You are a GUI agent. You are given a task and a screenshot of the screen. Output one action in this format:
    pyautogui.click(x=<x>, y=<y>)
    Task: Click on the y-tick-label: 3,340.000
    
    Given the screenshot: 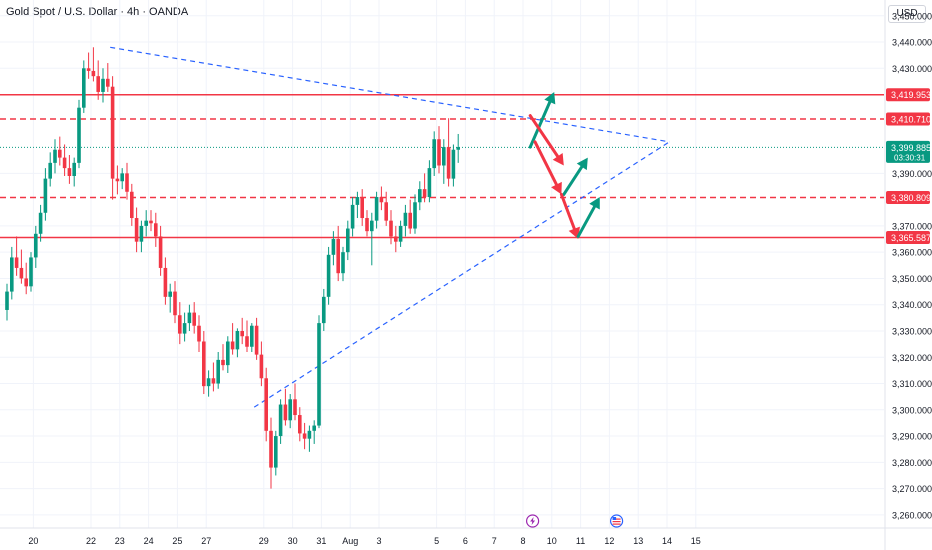 What is the action you would take?
    pyautogui.click(x=912, y=305)
    